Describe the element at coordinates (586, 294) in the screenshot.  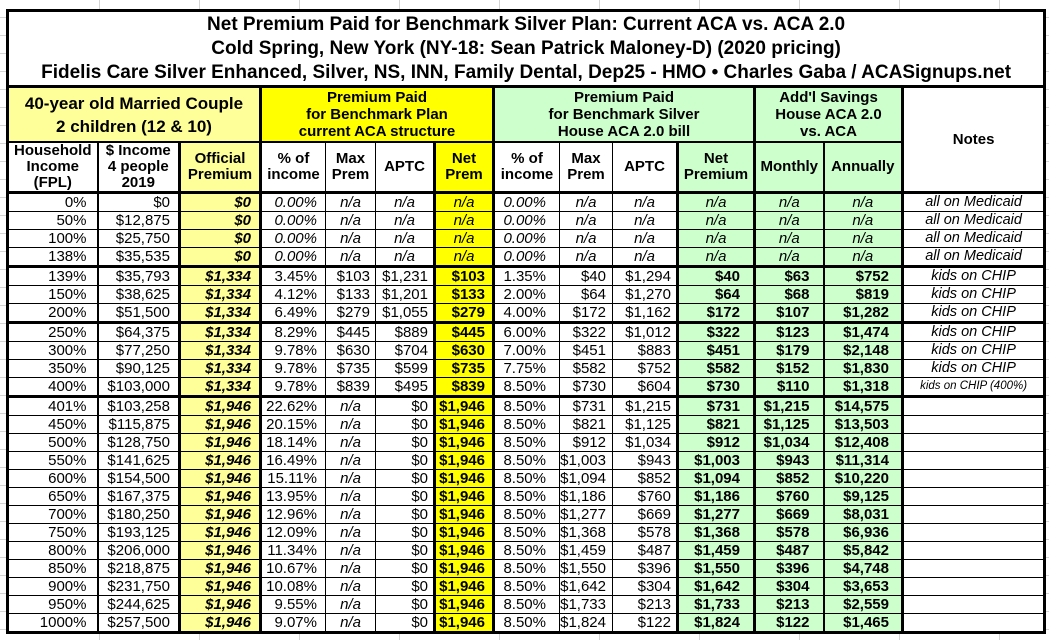
I see `value-cell: $64` at that location.